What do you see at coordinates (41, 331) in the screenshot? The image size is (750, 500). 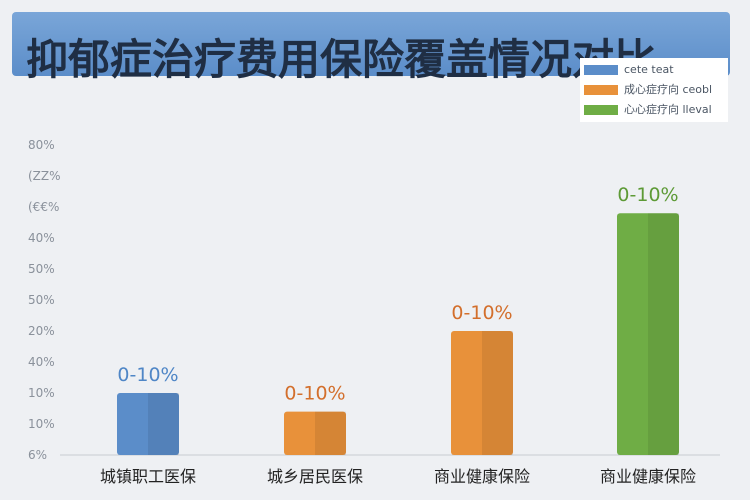 I see `y-tick-label: 20%` at bounding box center [41, 331].